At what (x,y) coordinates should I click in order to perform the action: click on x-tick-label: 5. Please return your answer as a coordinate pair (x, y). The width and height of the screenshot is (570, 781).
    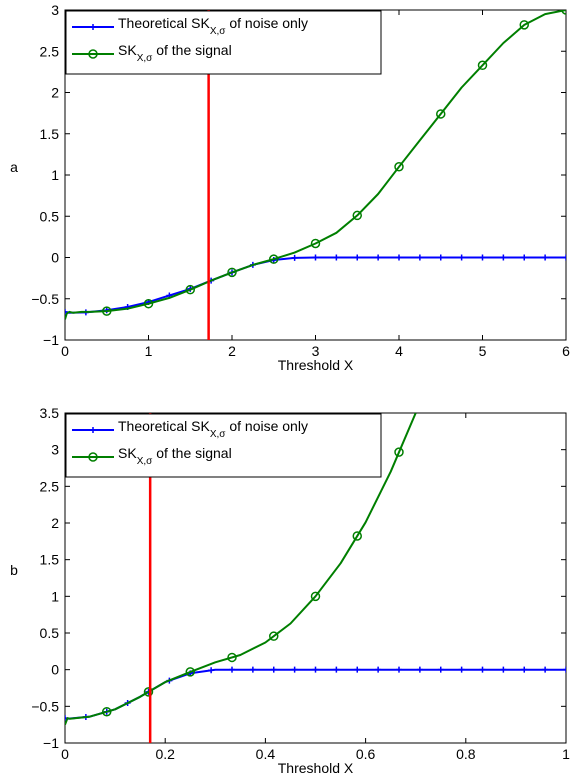
    Looking at the image, I should click on (483, 351).